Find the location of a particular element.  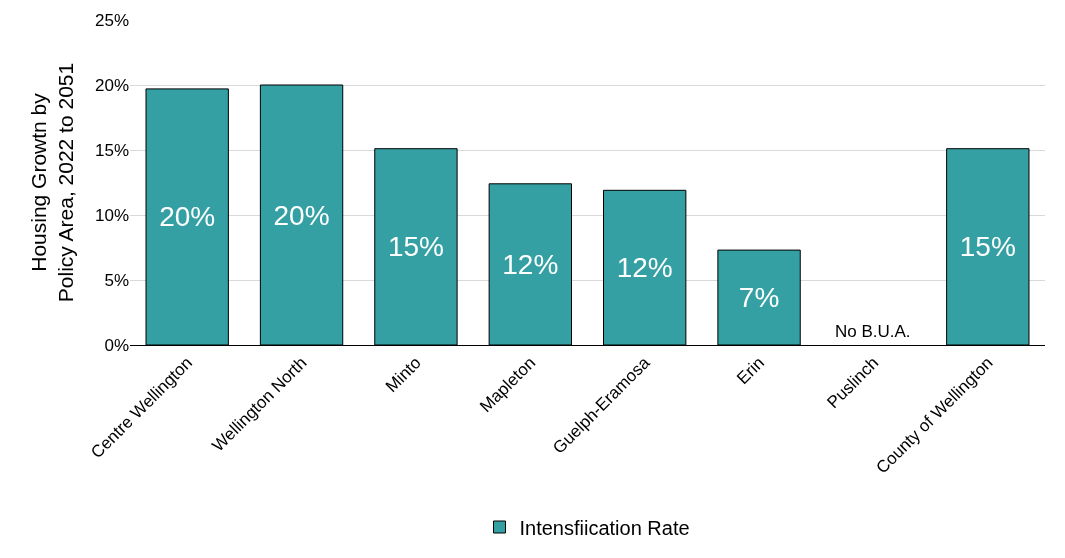

y-tick-label: 10% is located at coordinates (111, 215).